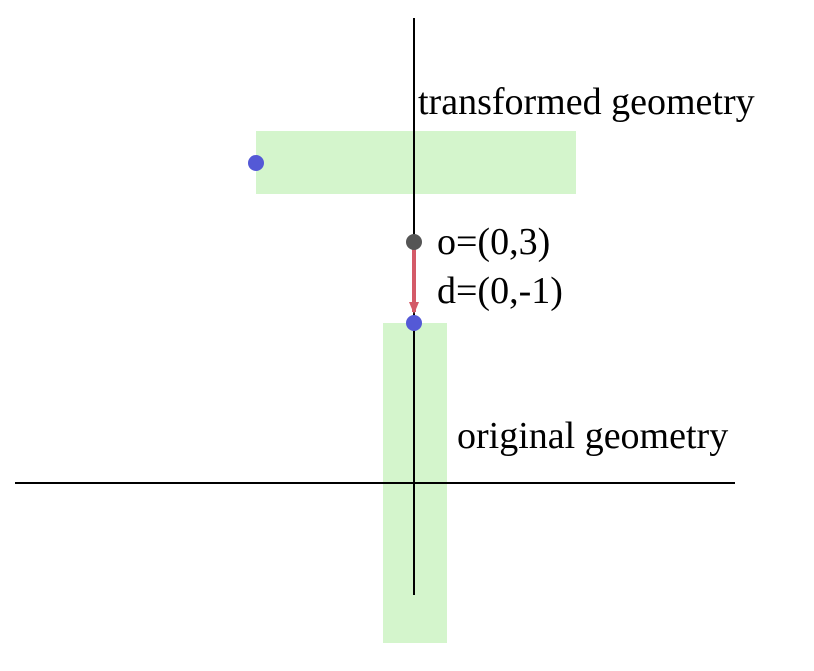 This screenshot has width=814, height=671. Describe the element at coordinates (500, 291) in the screenshot. I see `direction-label: d=(0,-1)` at that location.